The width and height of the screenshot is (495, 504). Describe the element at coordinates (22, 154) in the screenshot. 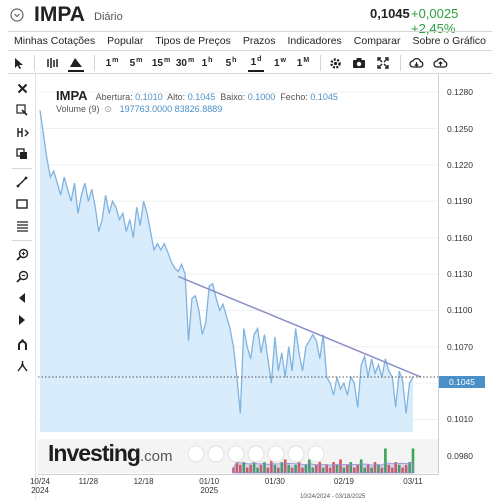

I see `copy-icon` at that location.